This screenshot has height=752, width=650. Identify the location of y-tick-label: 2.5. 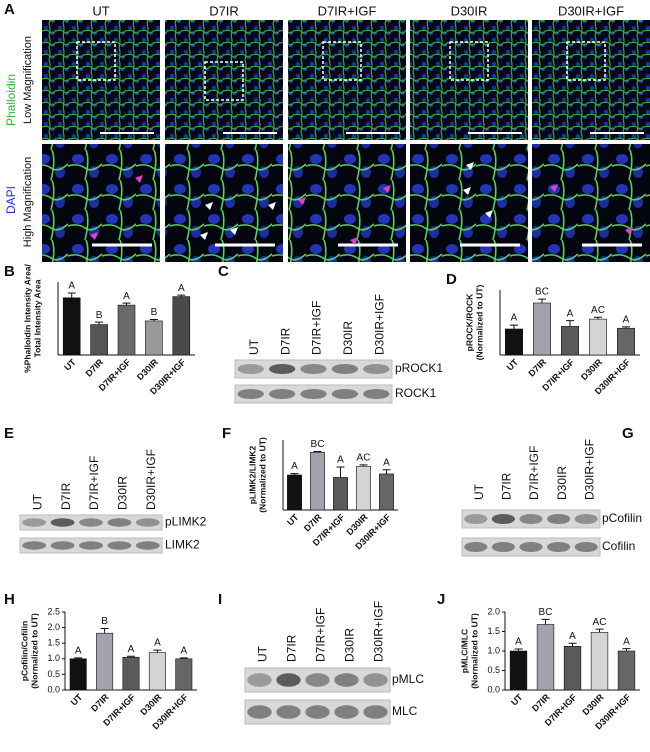
(53, 611).